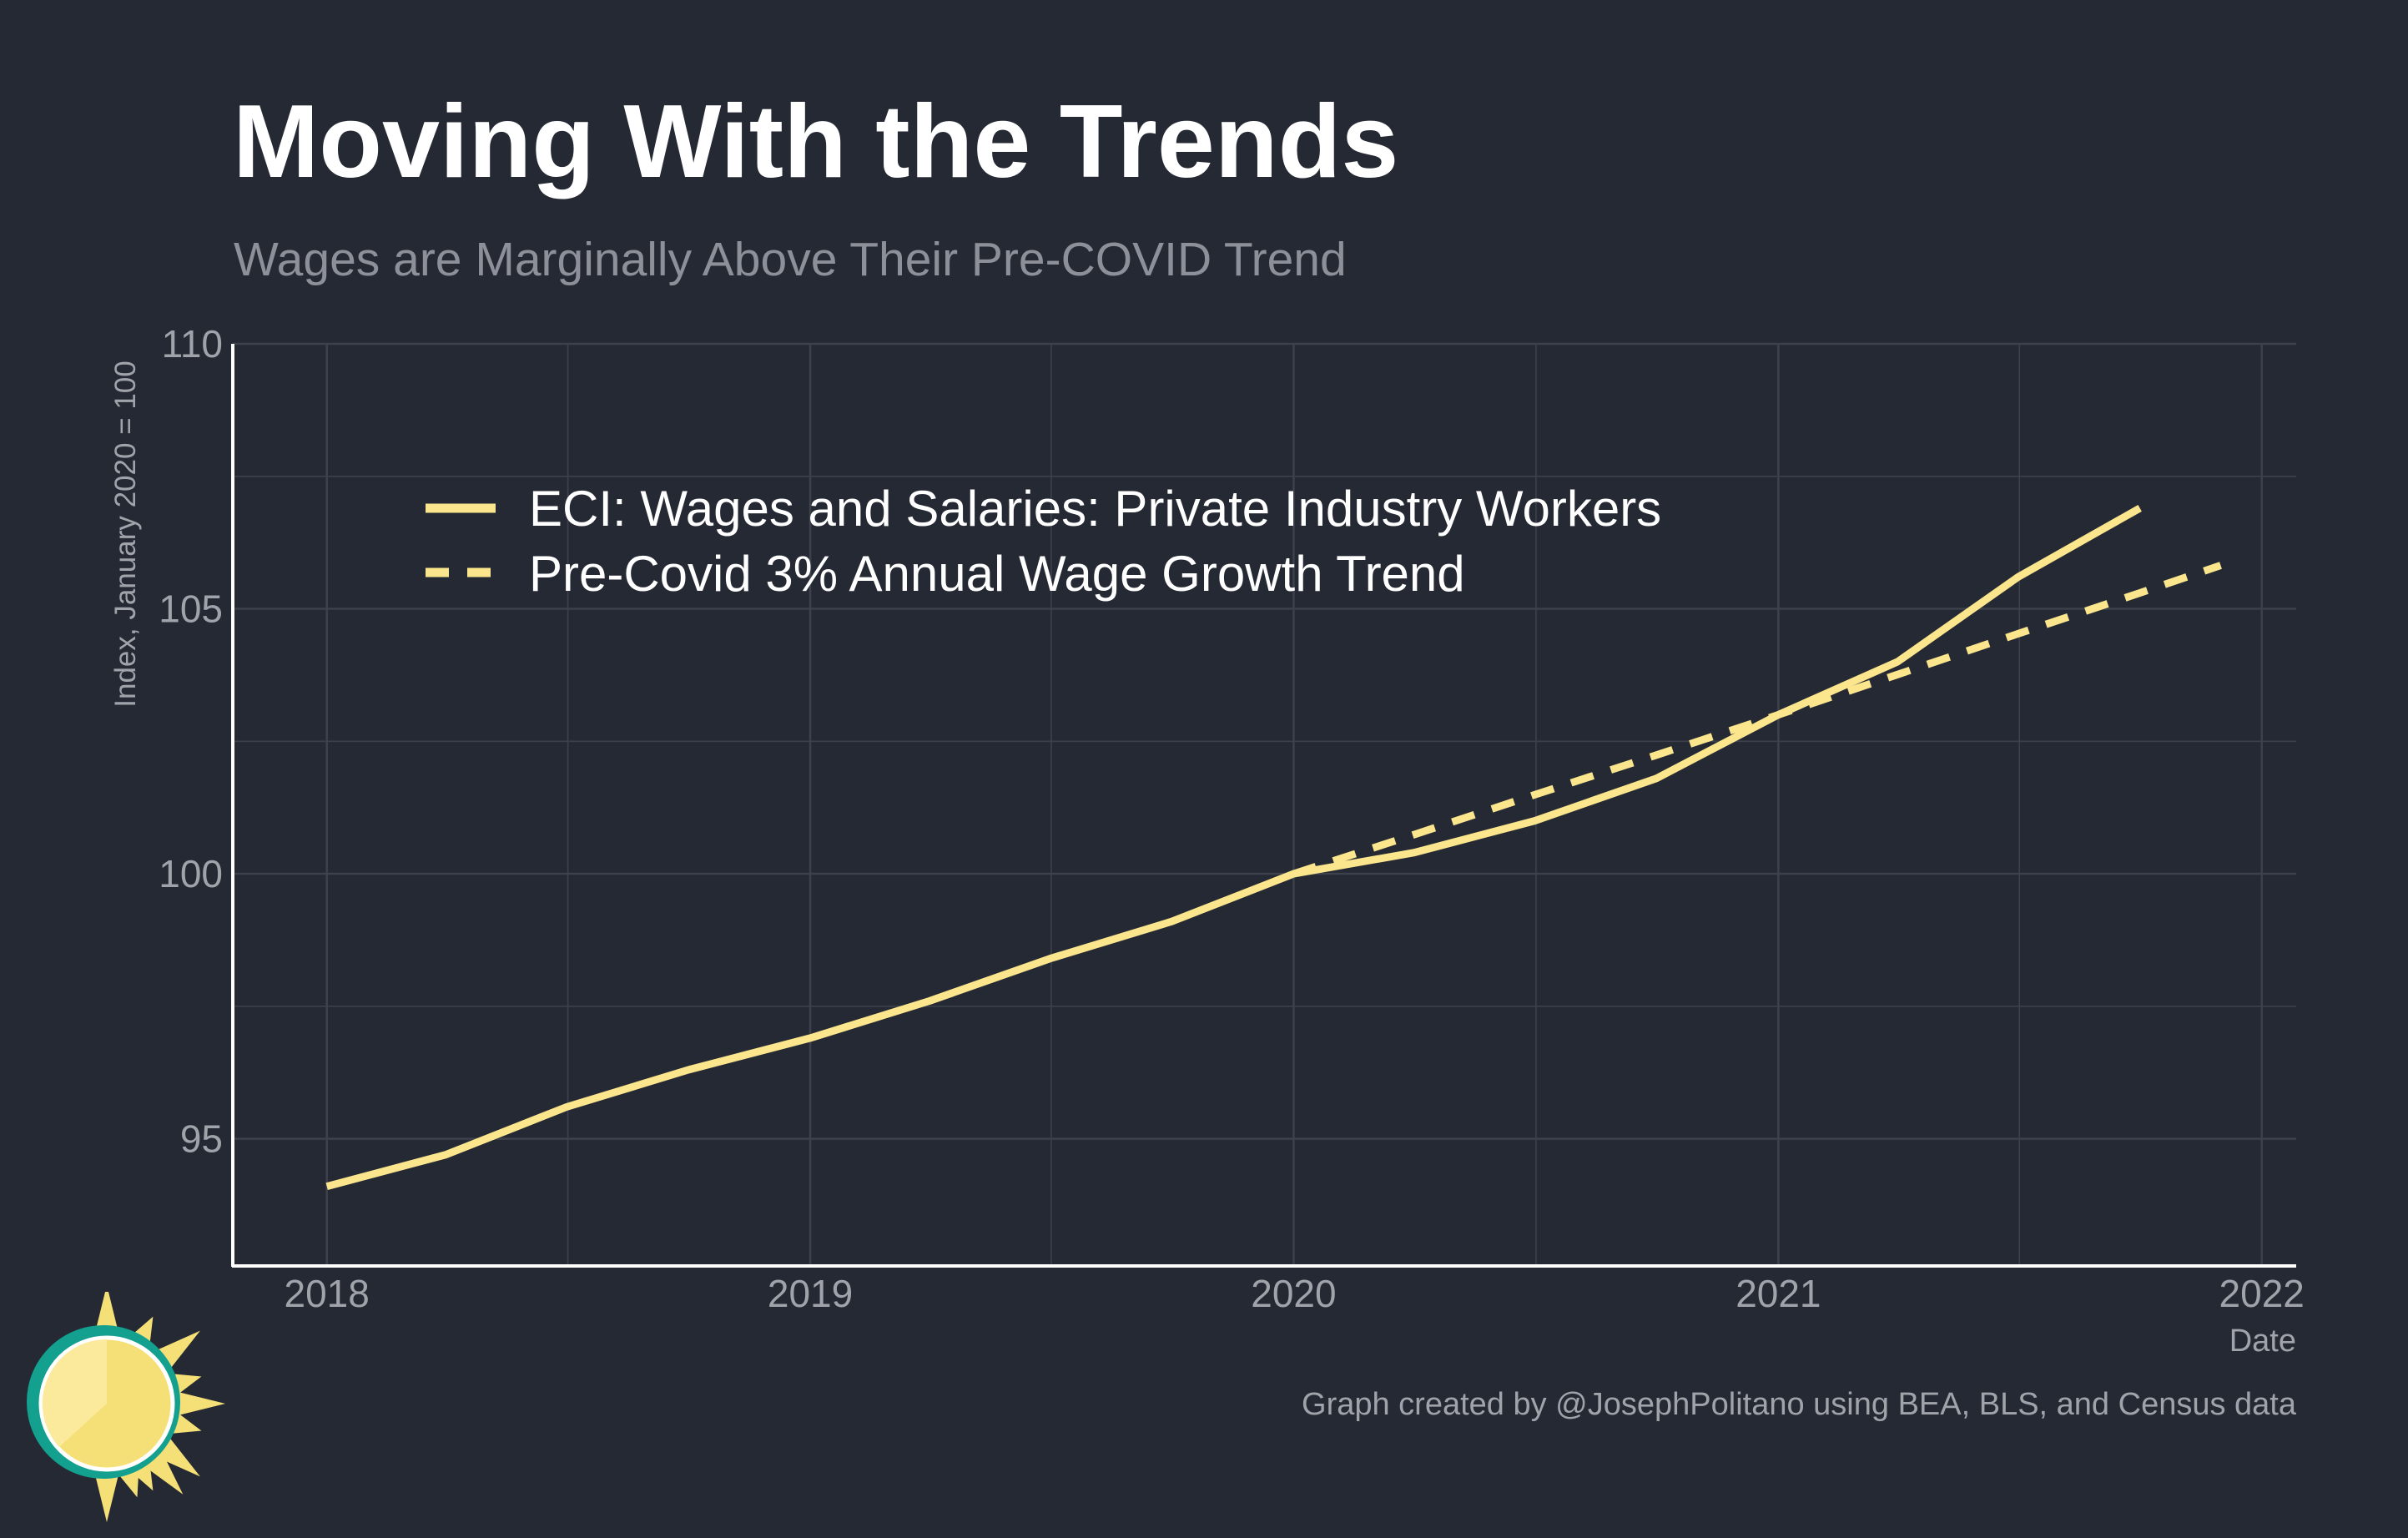 The width and height of the screenshot is (2408, 1538). Describe the element at coordinates (125, 534) in the screenshot. I see `y-axis-label: Index, January 2020 = 100` at that location.